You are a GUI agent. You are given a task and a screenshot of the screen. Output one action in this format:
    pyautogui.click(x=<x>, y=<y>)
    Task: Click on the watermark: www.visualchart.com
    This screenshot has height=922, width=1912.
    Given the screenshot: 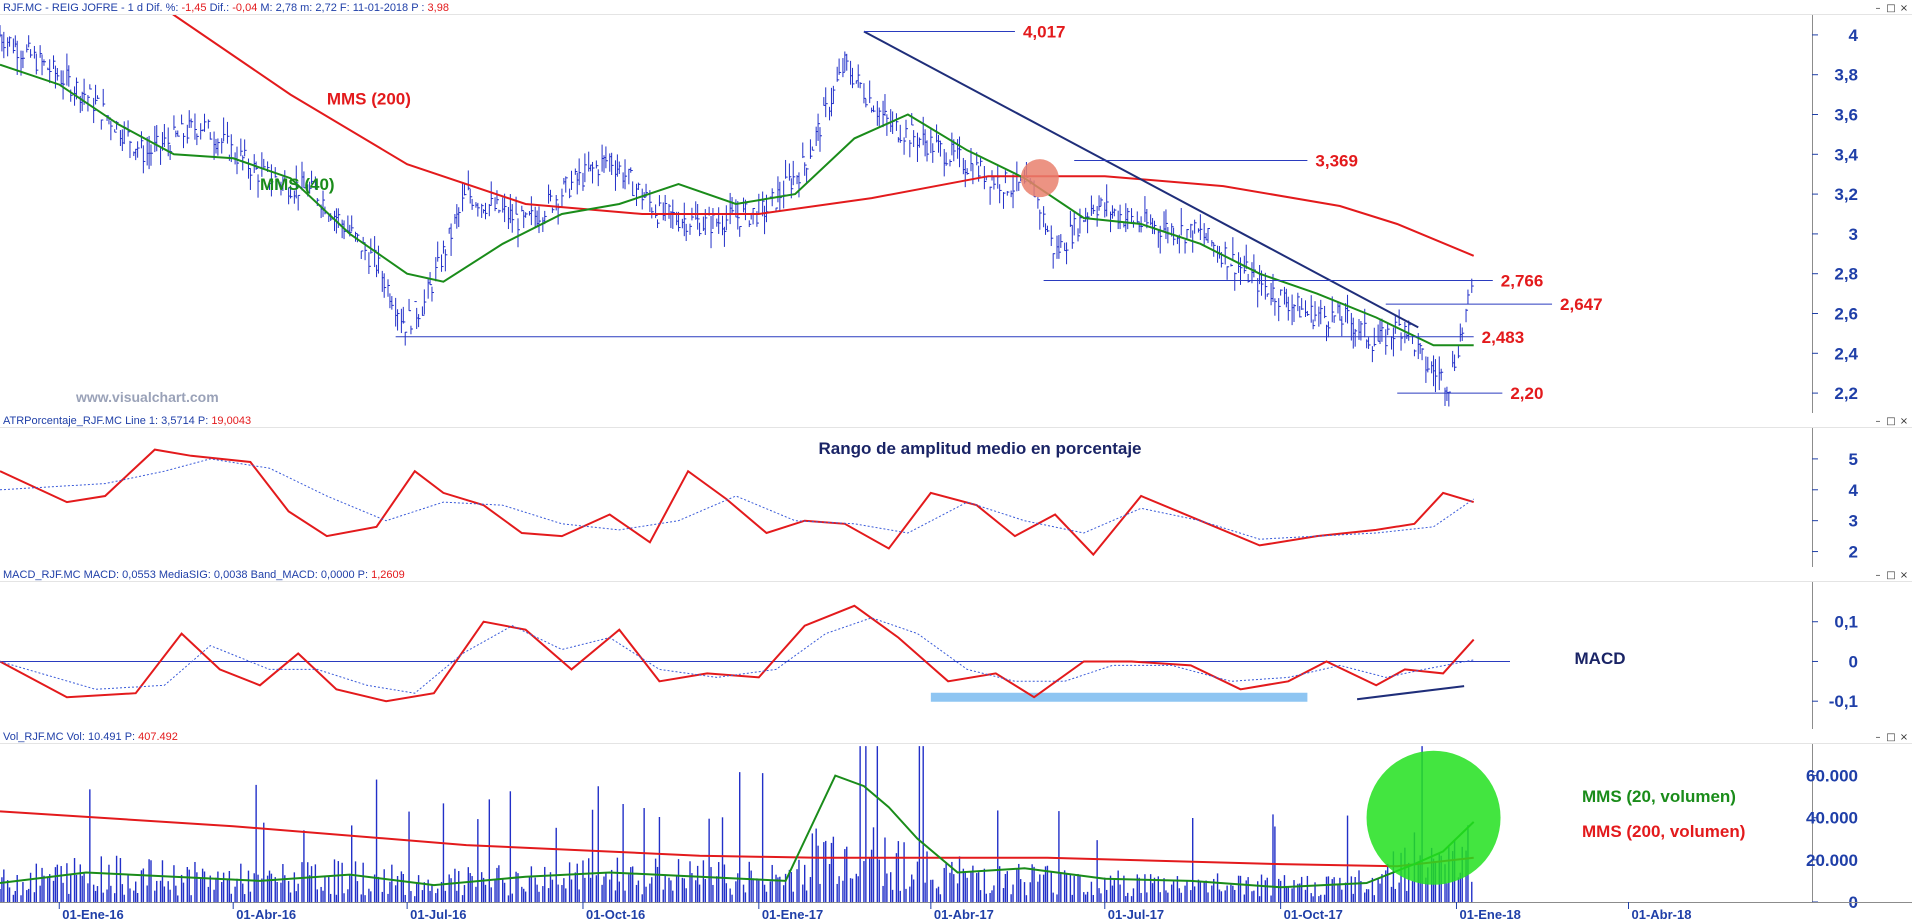 What is the action you would take?
    pyautogui.click(x=147, y=397)
    